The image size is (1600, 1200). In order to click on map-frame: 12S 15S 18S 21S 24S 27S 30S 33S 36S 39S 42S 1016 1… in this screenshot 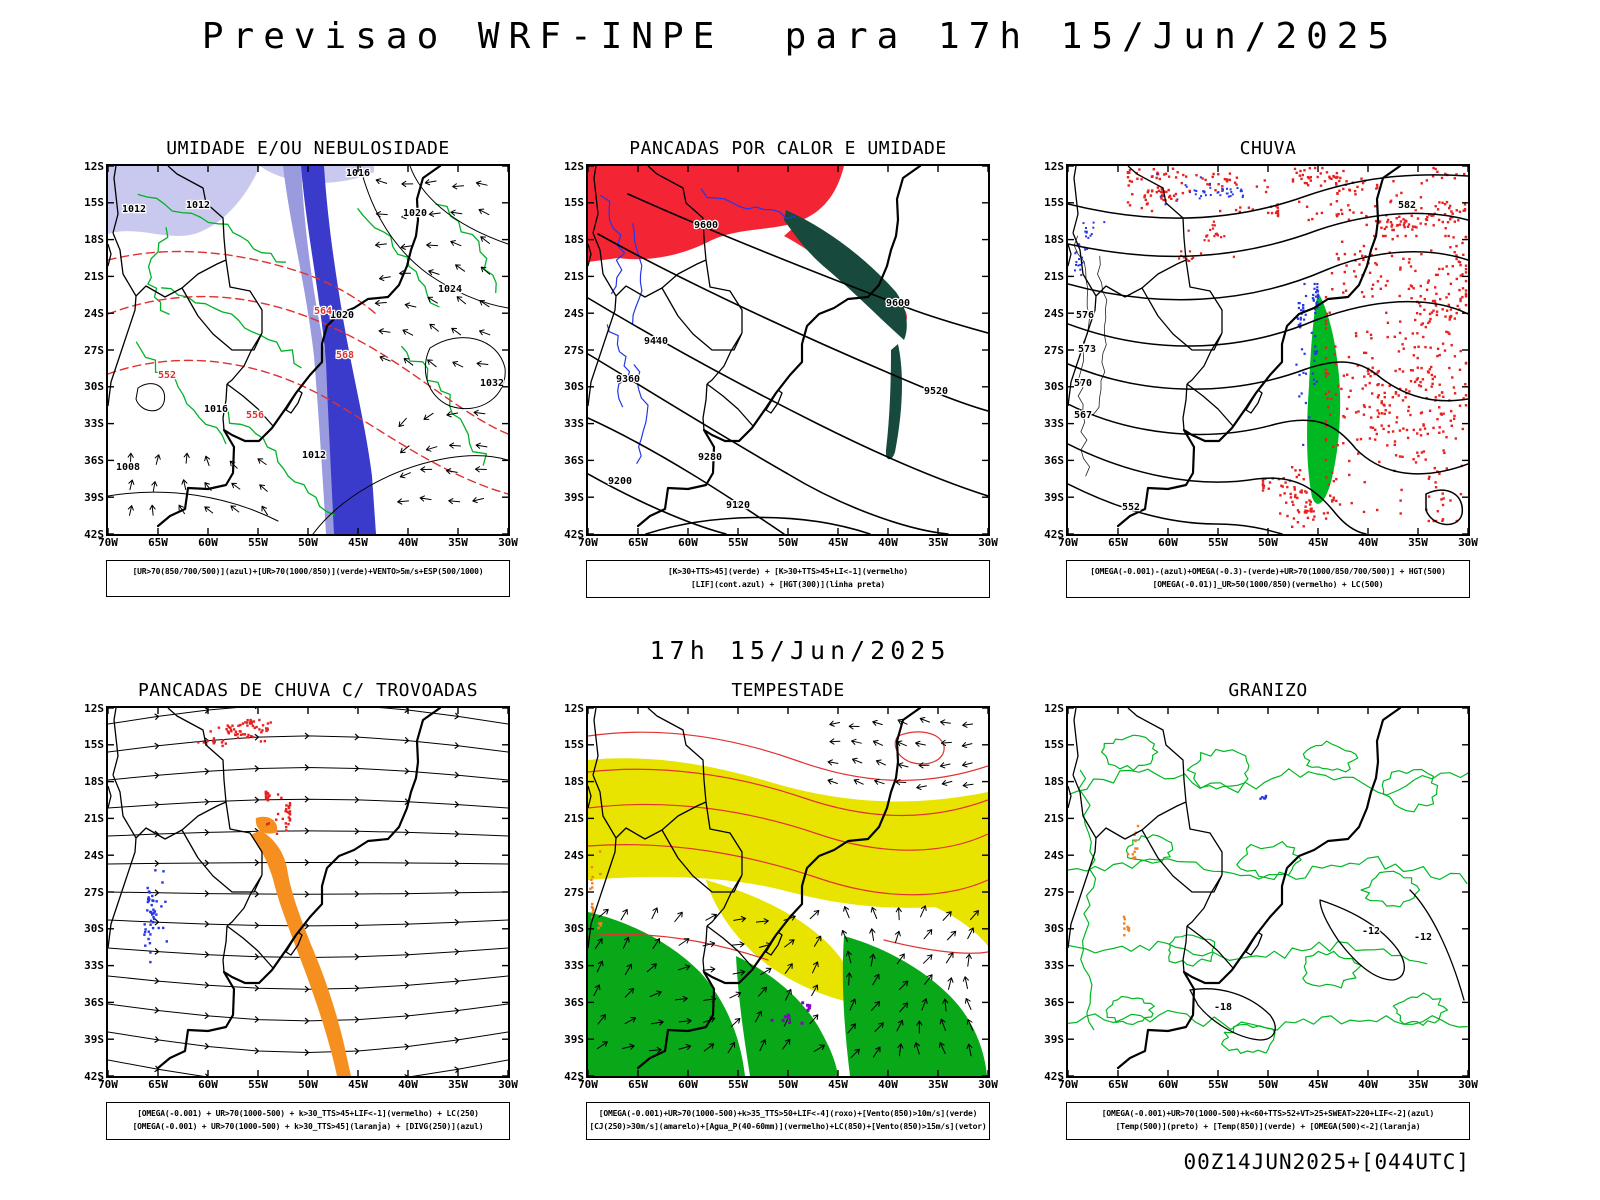, I will do `click(301, 356)`.